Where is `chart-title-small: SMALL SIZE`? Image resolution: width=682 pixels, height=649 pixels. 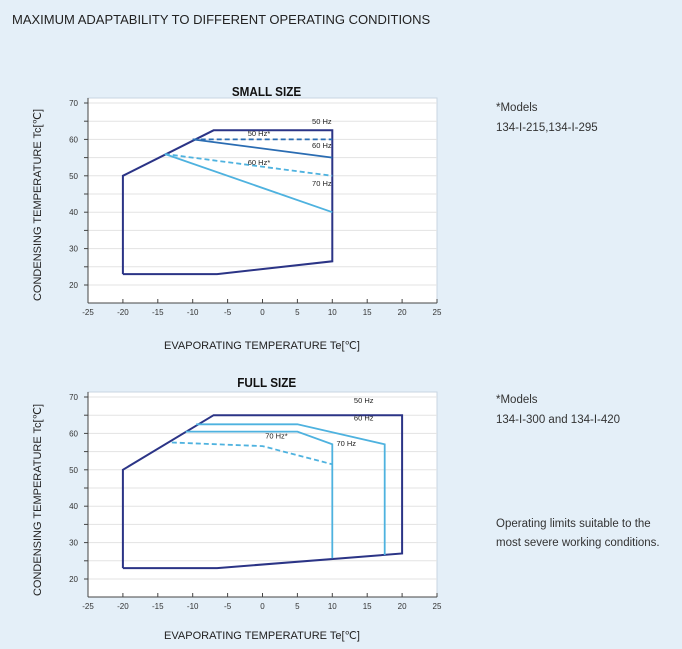 chart-title-small: SMALL SIZE is located at coordinates (266, 91).